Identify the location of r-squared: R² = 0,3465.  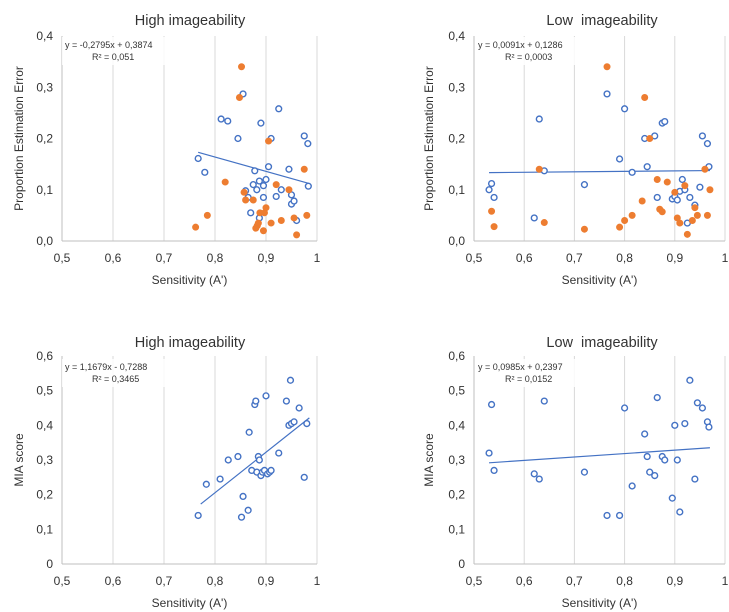
(115, 379).